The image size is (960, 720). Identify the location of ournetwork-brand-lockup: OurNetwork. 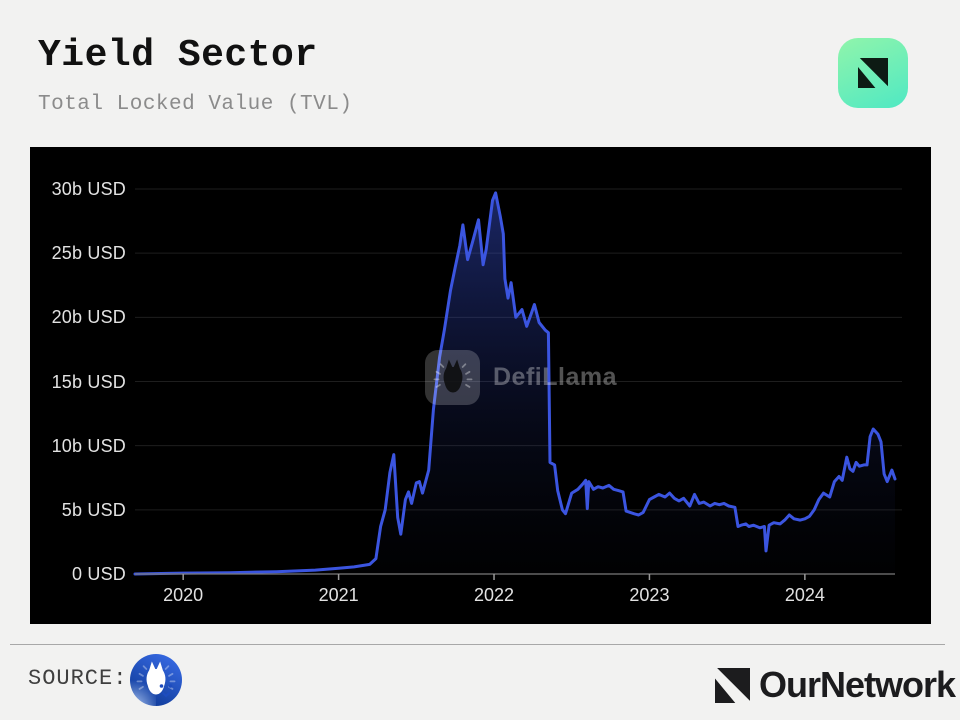
(835, 685).